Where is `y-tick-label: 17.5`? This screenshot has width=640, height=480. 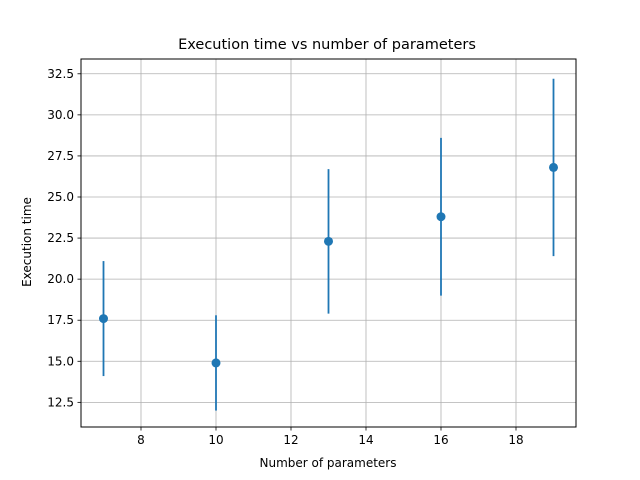
y-tick-label: 17.5 is located at coordinates (60, 320).